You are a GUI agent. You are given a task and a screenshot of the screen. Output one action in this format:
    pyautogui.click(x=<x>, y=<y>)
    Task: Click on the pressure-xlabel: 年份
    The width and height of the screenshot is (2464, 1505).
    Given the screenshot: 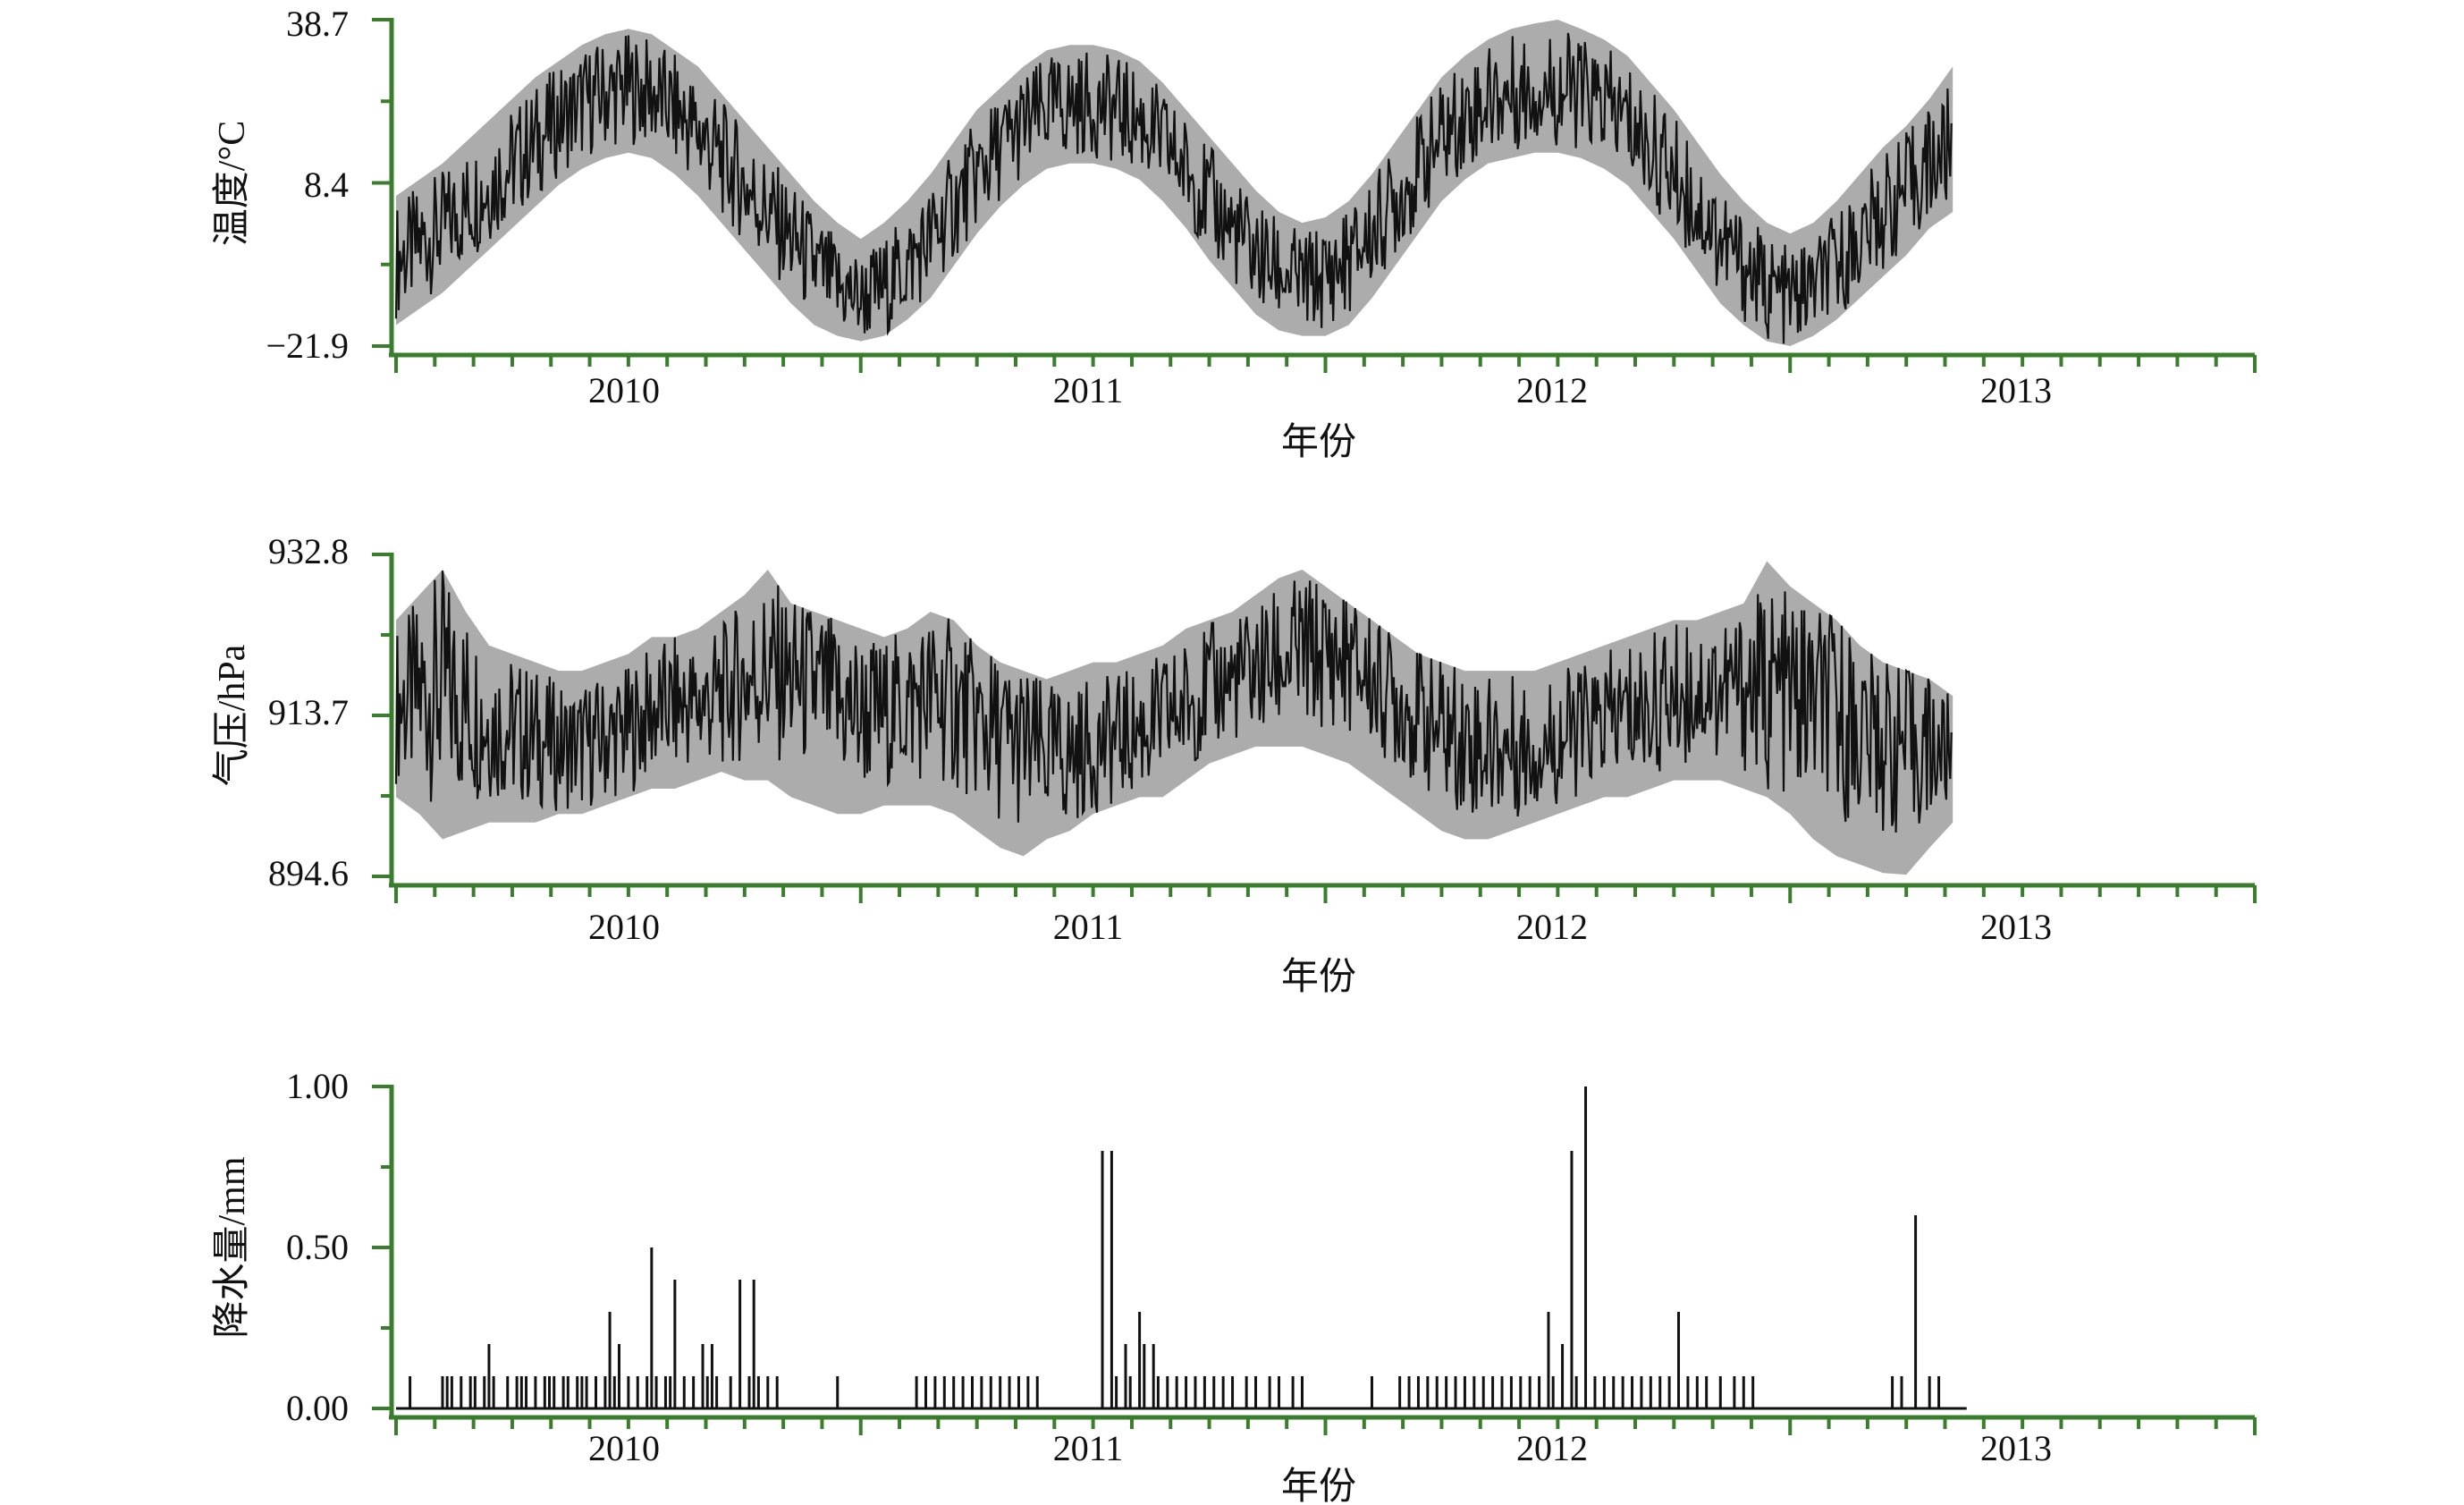 What is the action you would take?
    pyautogui.click(x=1318, y=977)
    